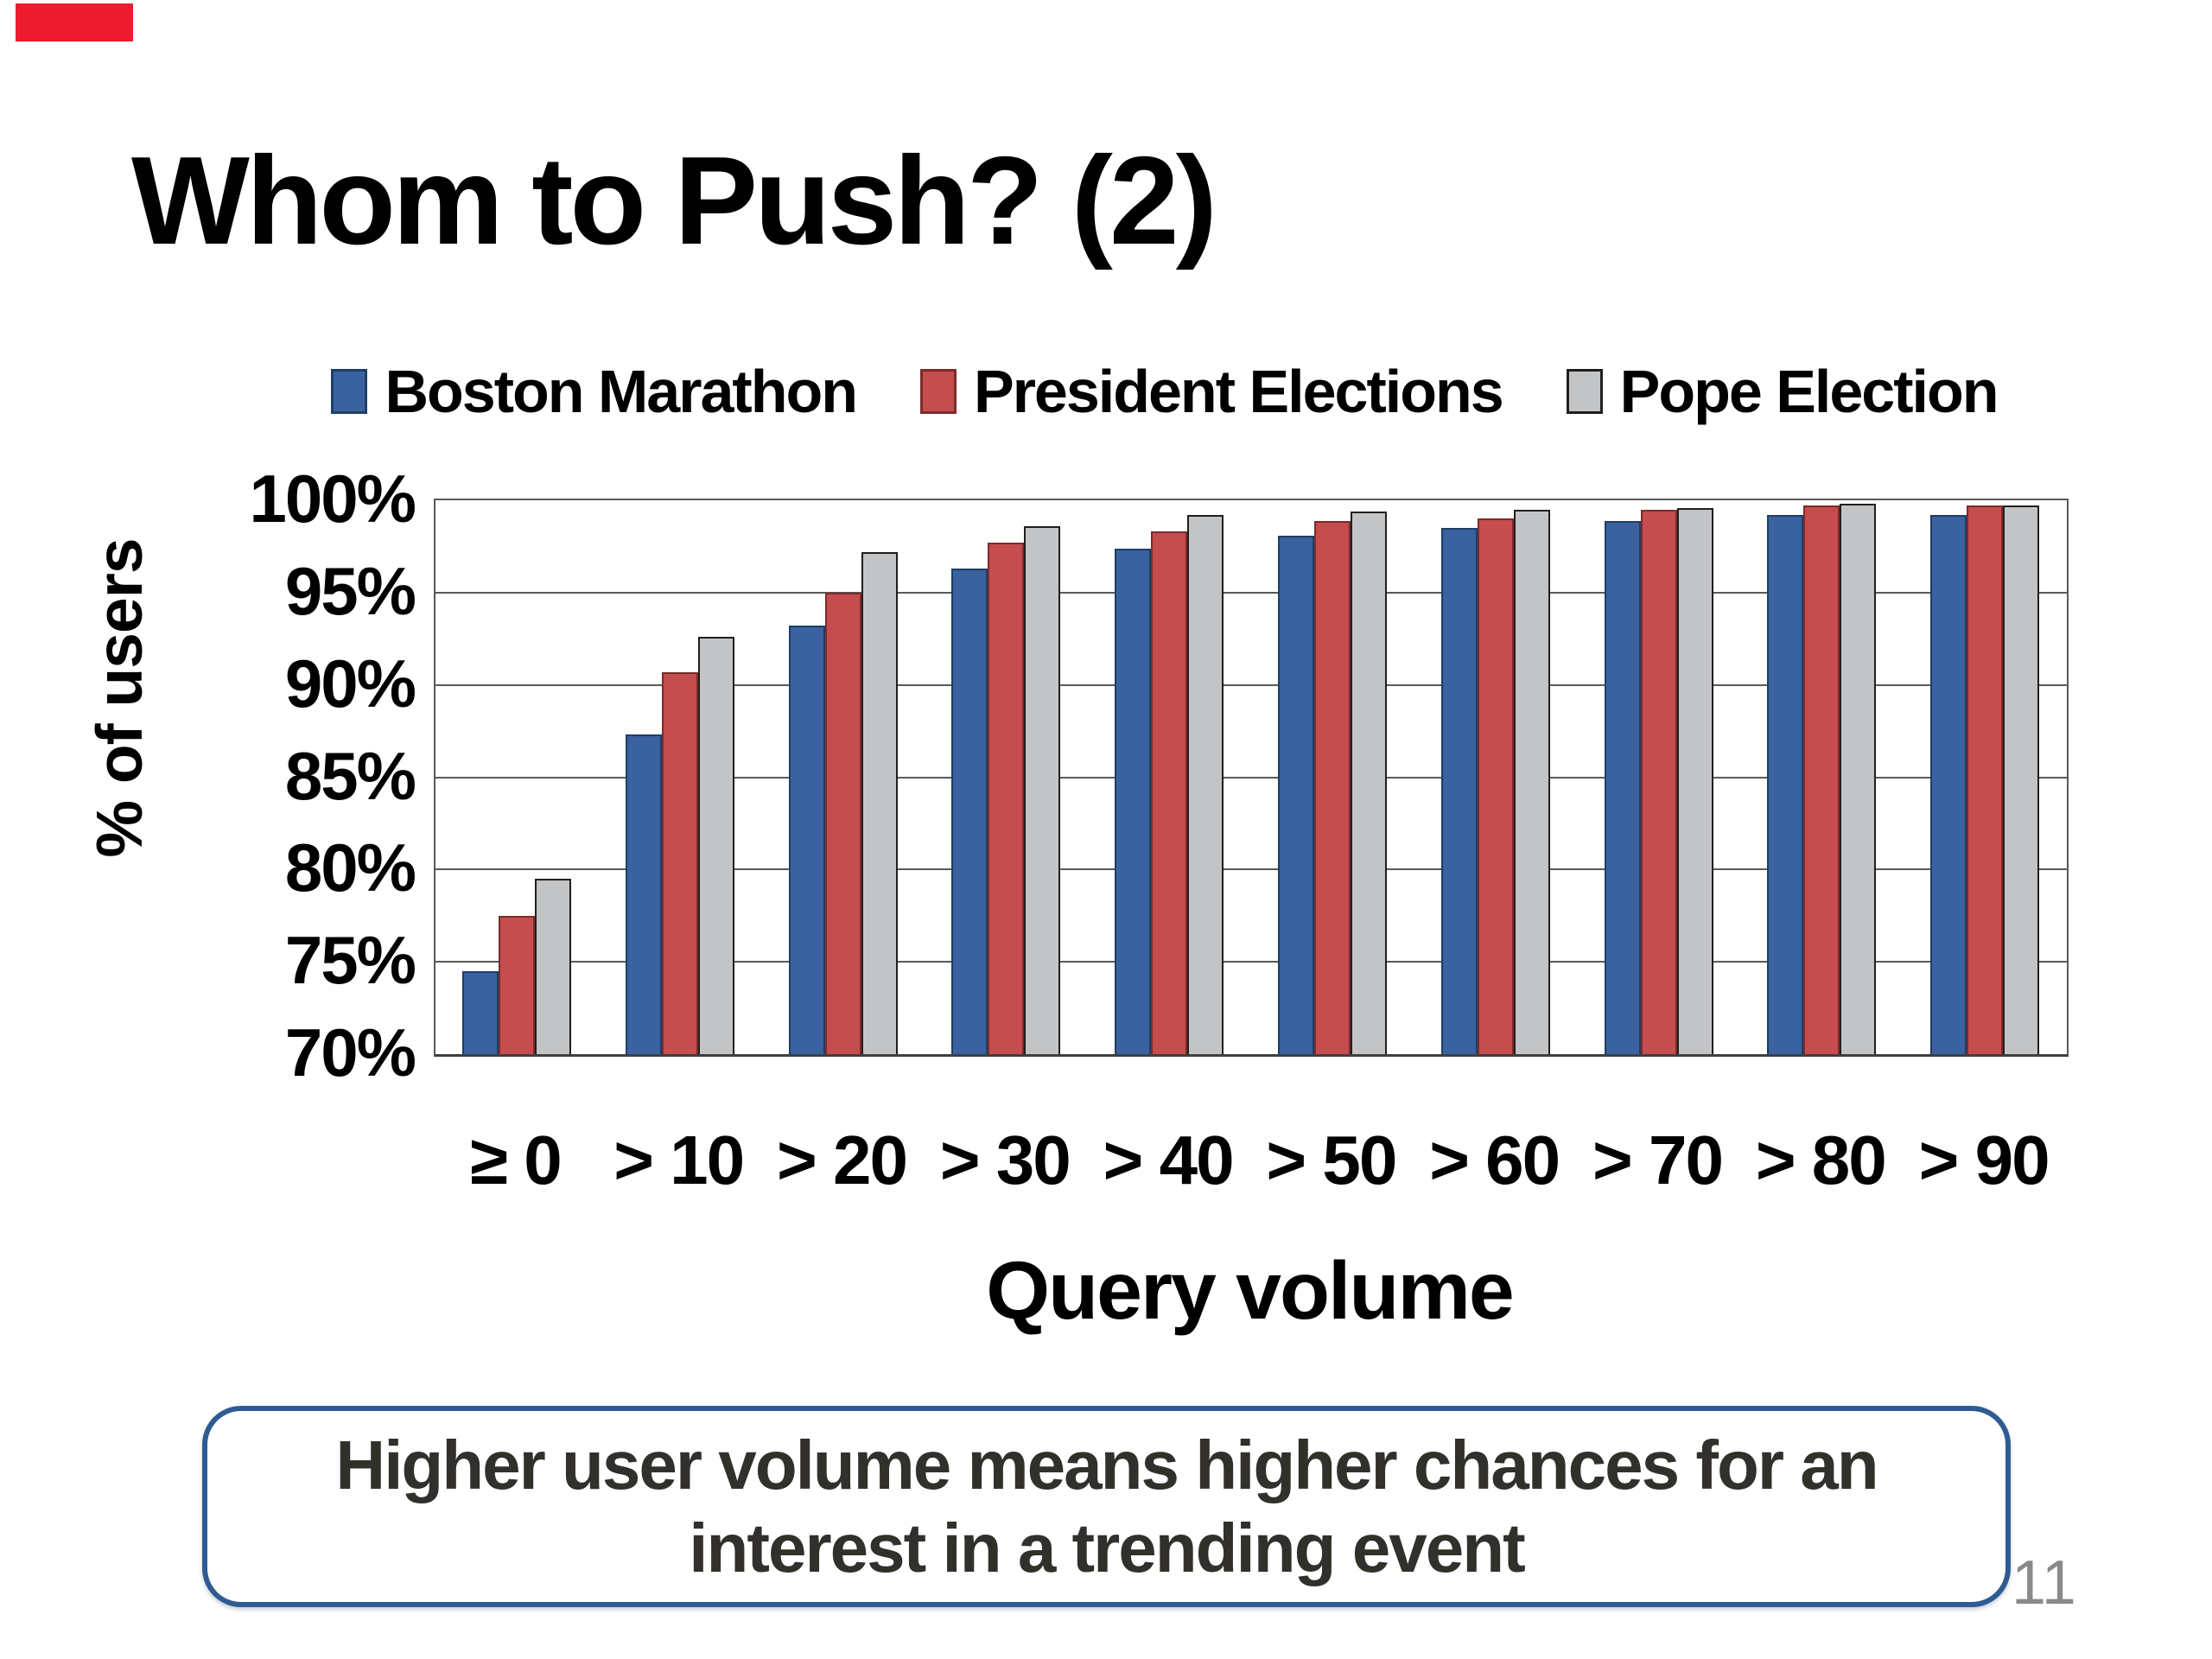  Describe the element at coordinates (674, 200) in the screenshot. I see `slide-title: Whom to Push? (2)` at that location.